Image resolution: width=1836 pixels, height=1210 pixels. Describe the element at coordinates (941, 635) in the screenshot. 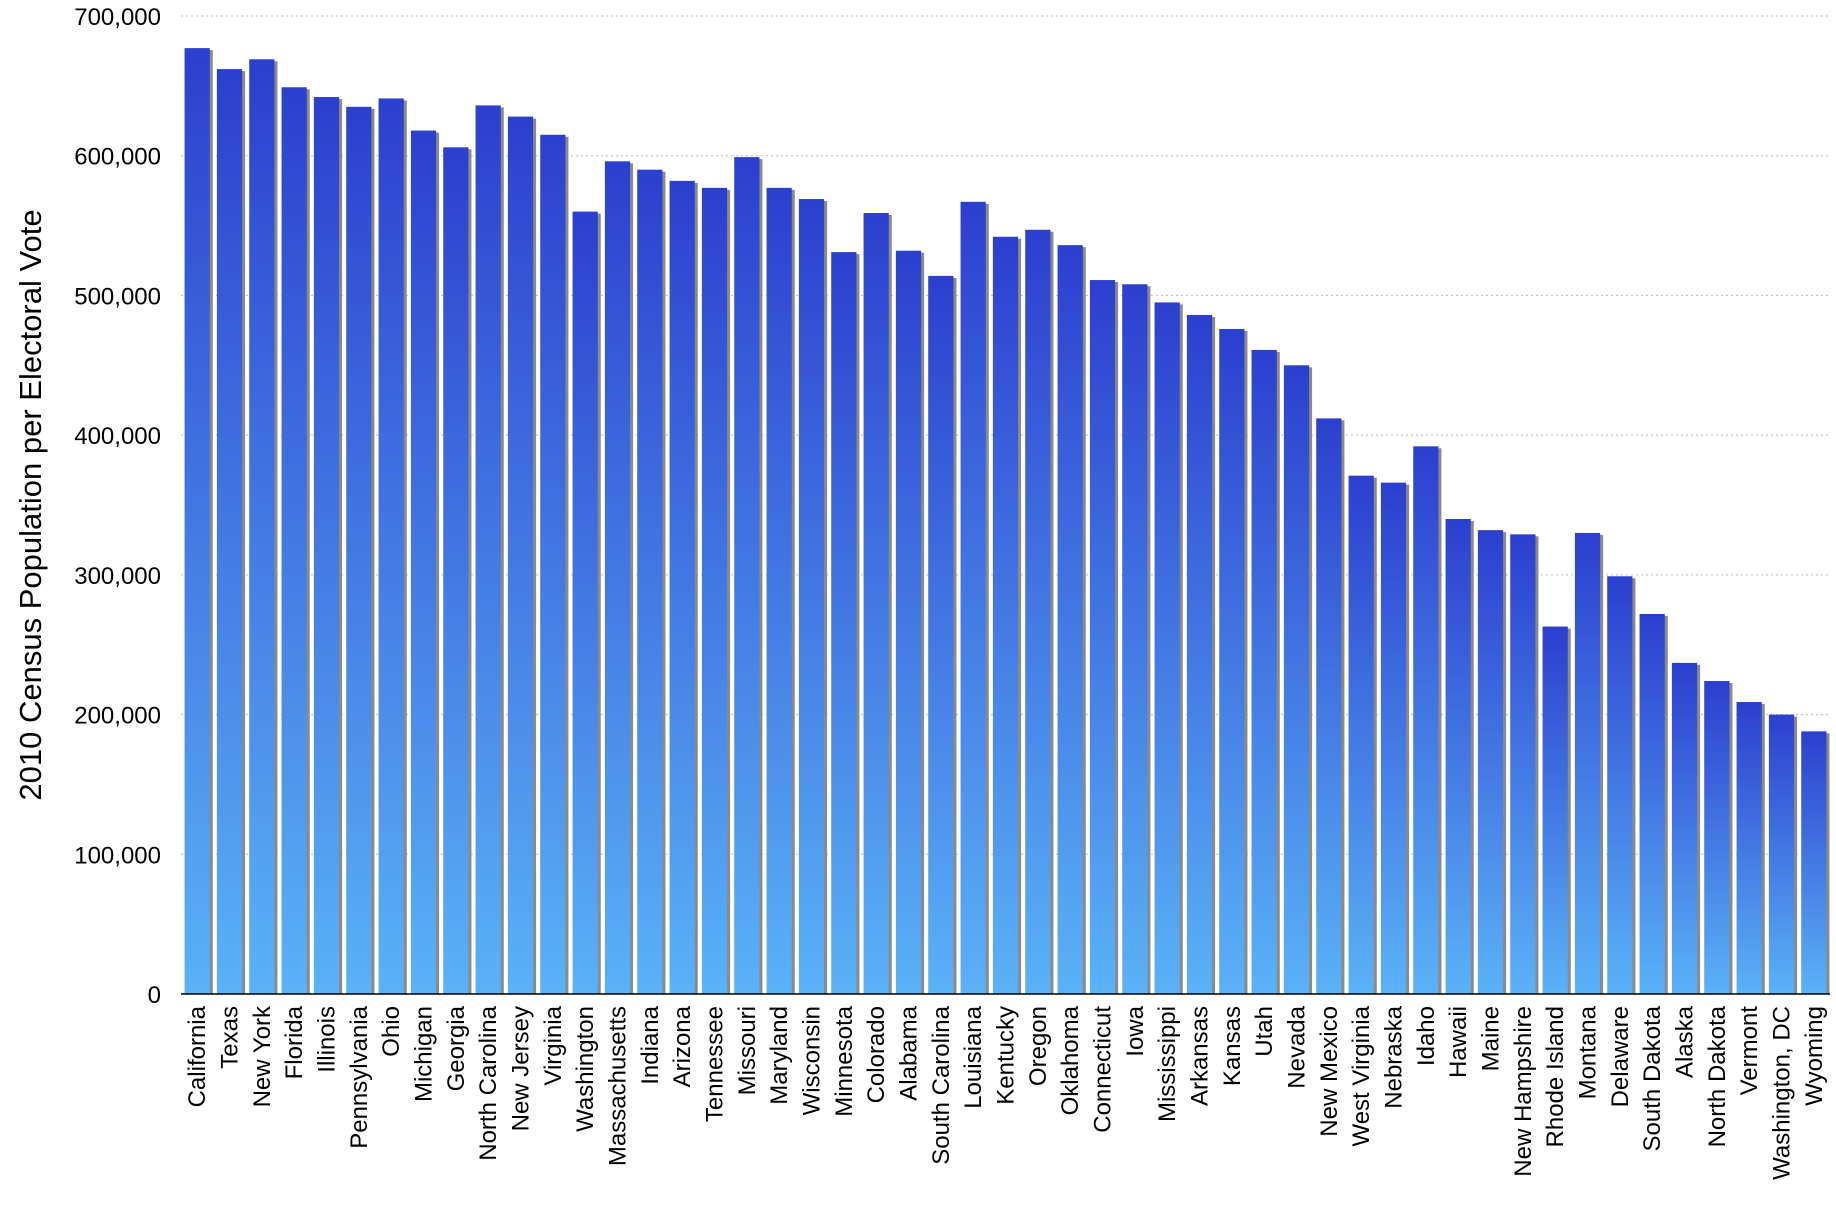

I see `bar-south-carolina` at that location.